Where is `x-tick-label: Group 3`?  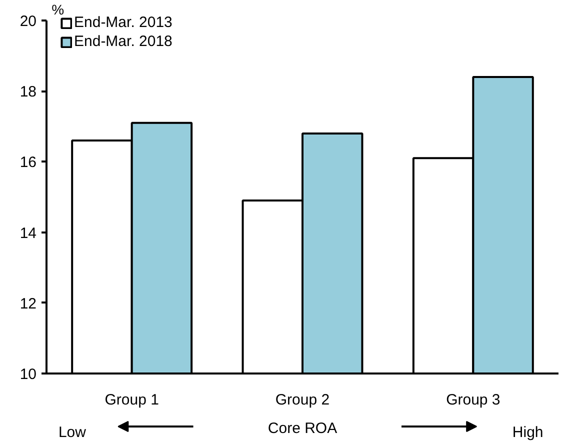 x-tick-label: Group 3 is located at coordinates (473, 400).